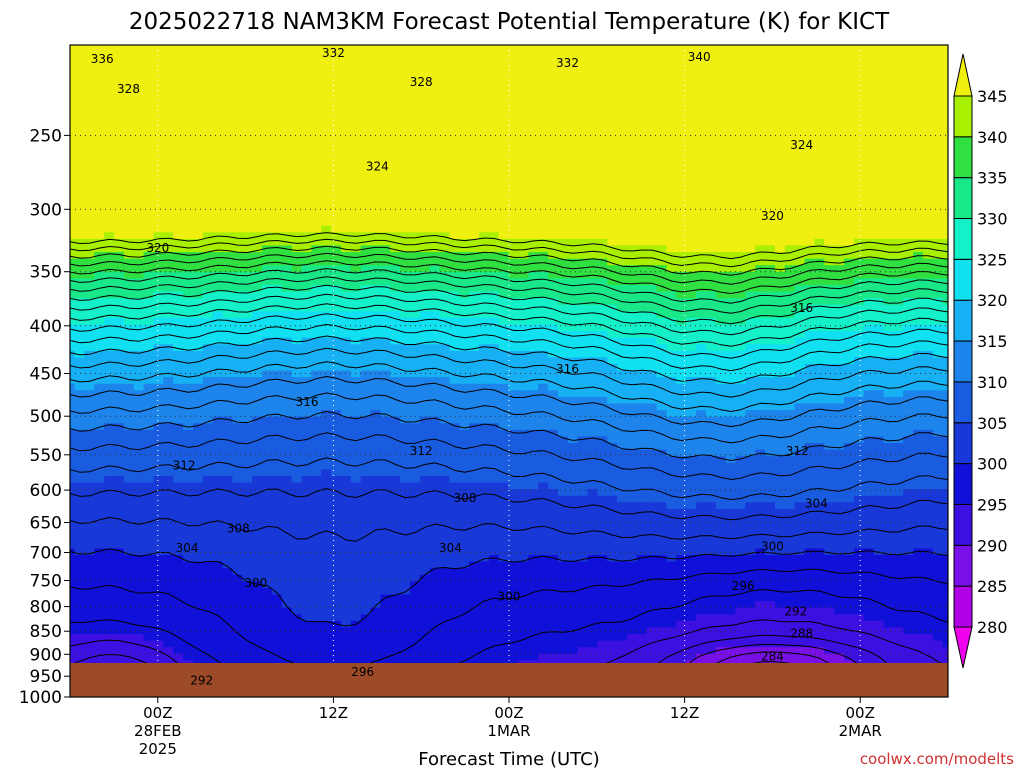 The image size is (1024, 768). Describe the element at coordinates (992, 300) in the screenshot. I see `colorbar-label: 320` at that location.